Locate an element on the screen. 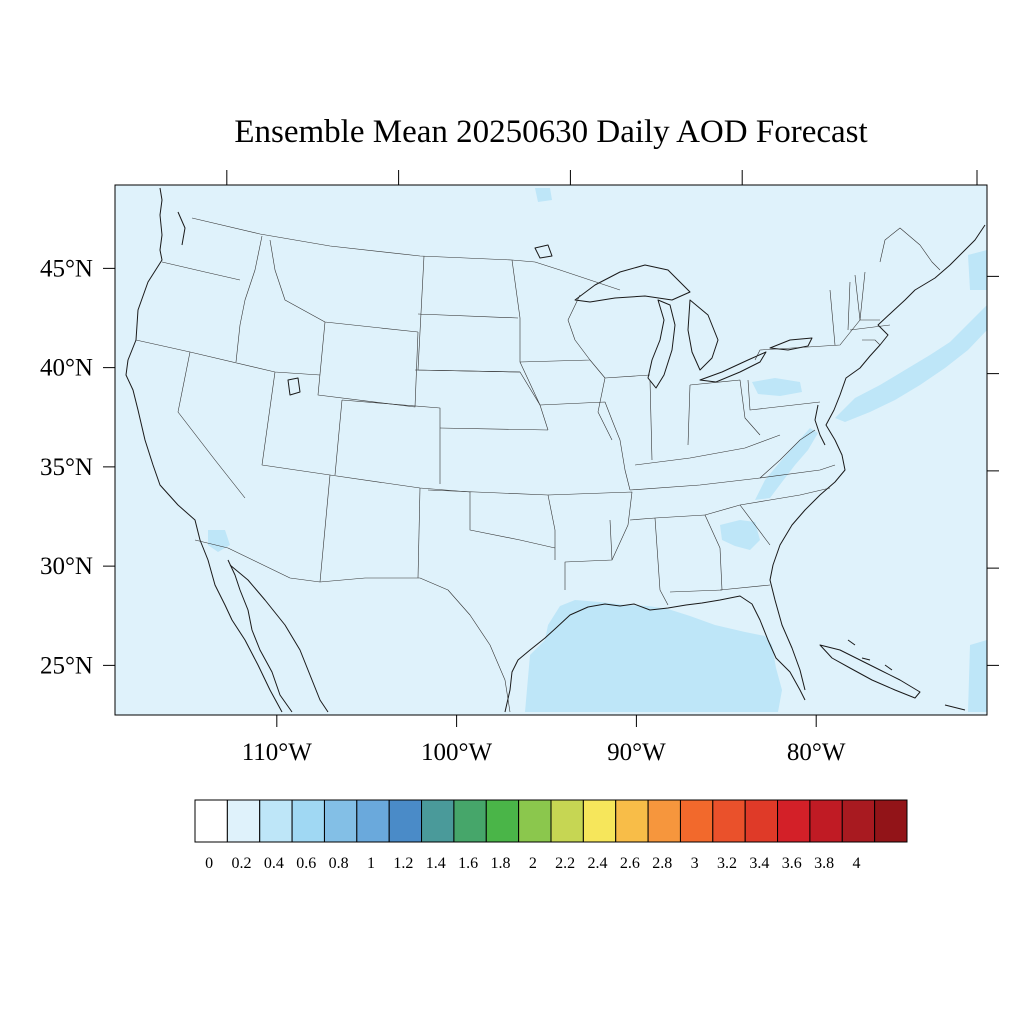 This screenshot has height=1024, width=1024. bahamas-outline is located at coordinates (906, 675).